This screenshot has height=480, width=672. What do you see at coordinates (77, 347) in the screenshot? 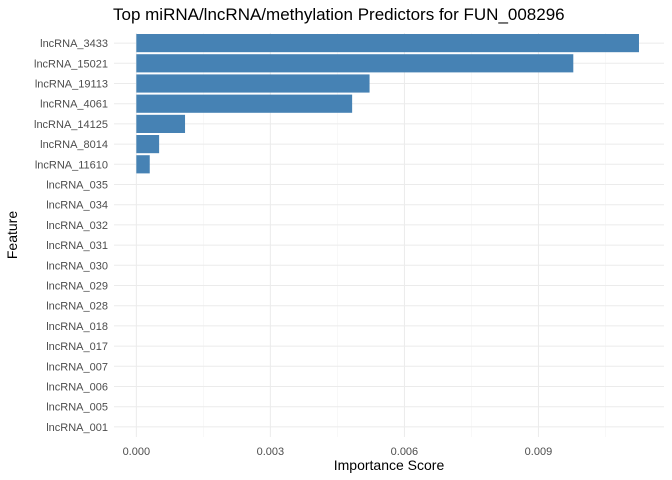
I see `y-tick-label: lncRNA_017` at bounding box center [77, 347].